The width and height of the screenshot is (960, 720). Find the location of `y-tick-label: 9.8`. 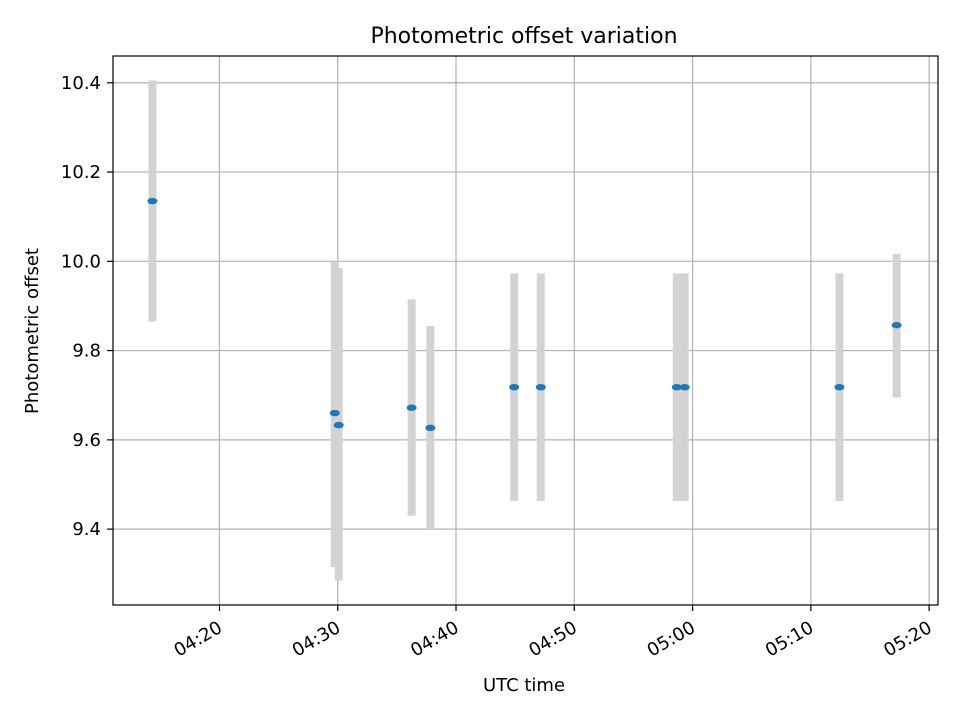

y-tick-label: 9.8 is located at coordinates (86, 351).